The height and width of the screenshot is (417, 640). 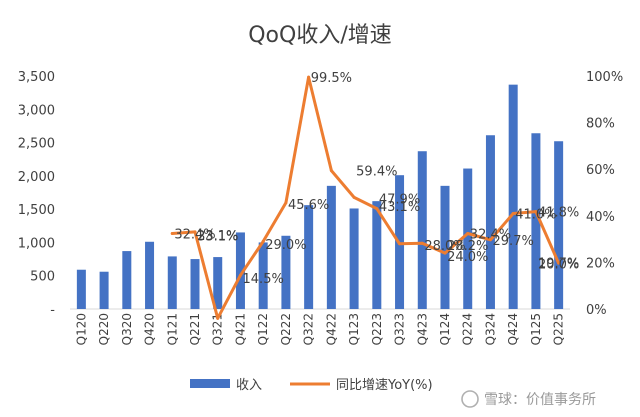 I want to click on y-left-tick-label: 3,500, so click(x=36, y=77).